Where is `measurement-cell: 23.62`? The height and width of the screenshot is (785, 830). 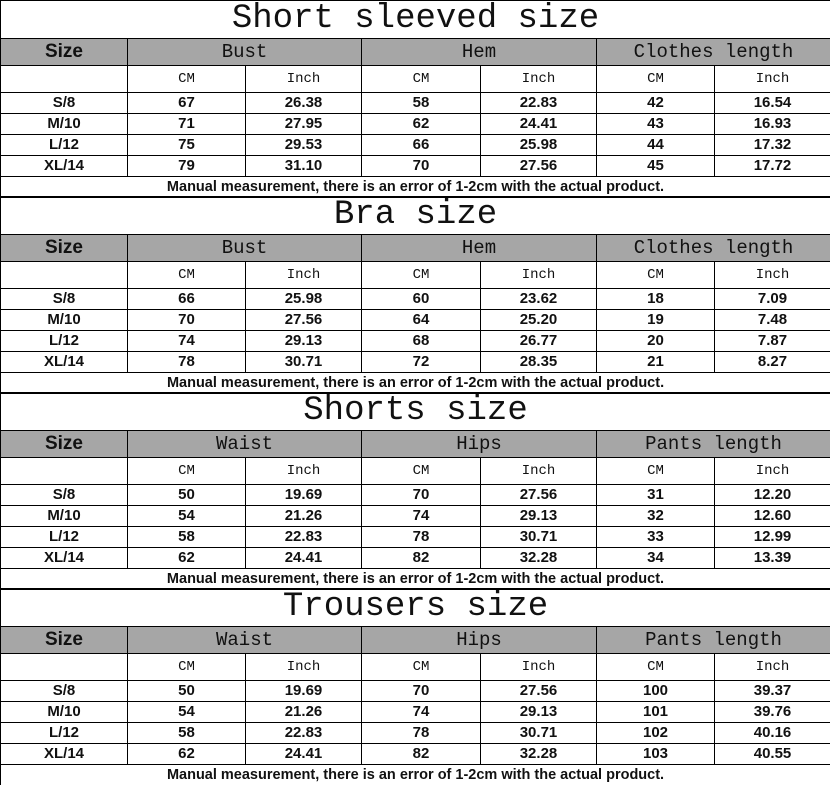
measurement-cell: 23.62 is located at coordinates (538, 299).